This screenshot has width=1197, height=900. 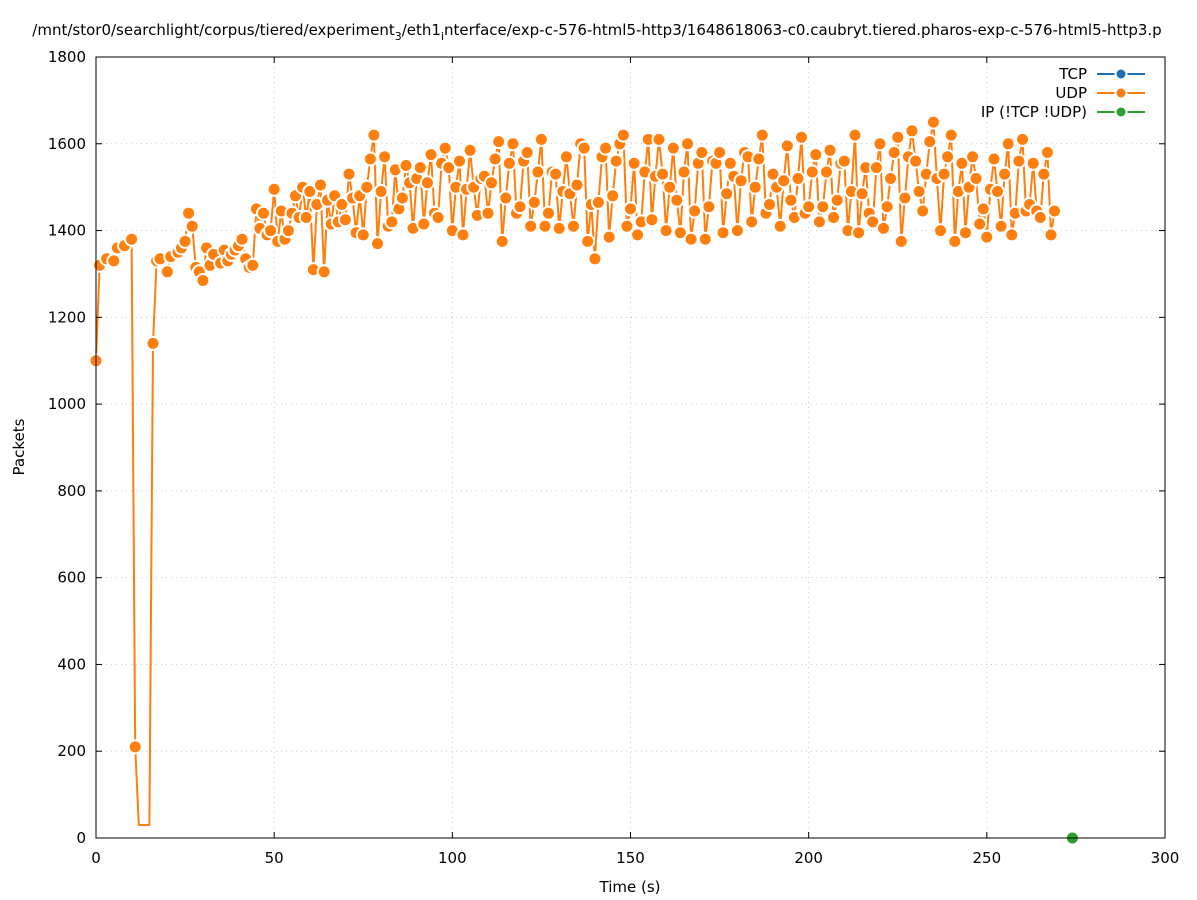 I want to click on y-tick-label: 0, so click(x=81, y=838).